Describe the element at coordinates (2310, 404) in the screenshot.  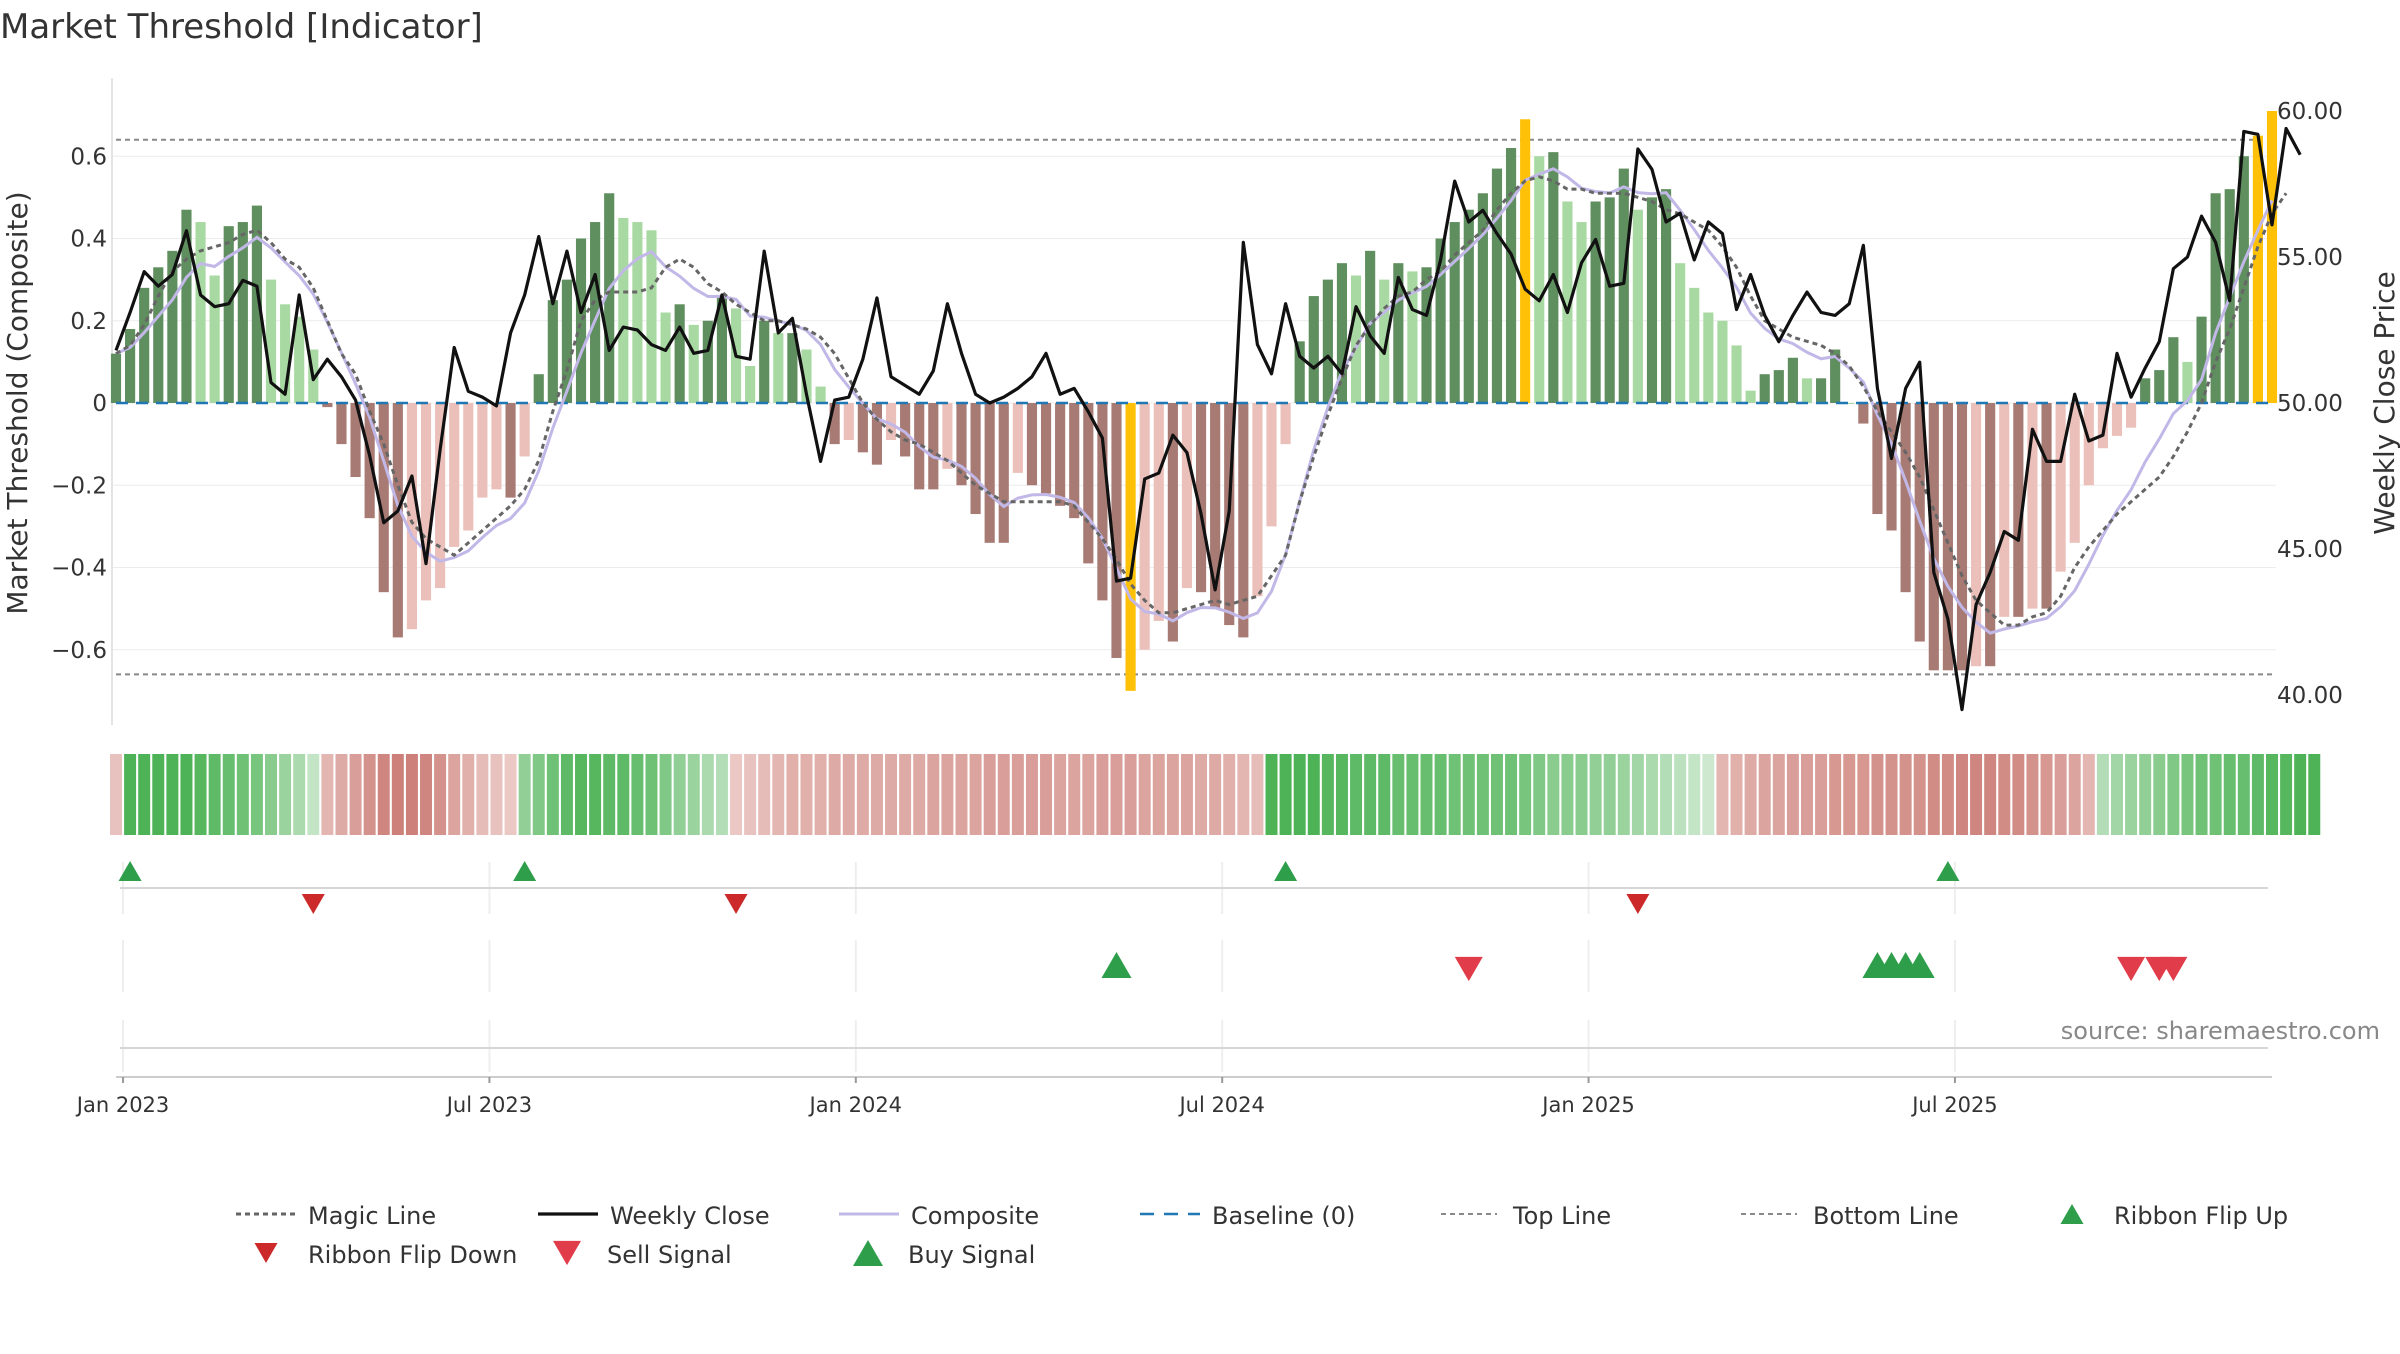
I see `right-tick-label: 50.00` at that location.